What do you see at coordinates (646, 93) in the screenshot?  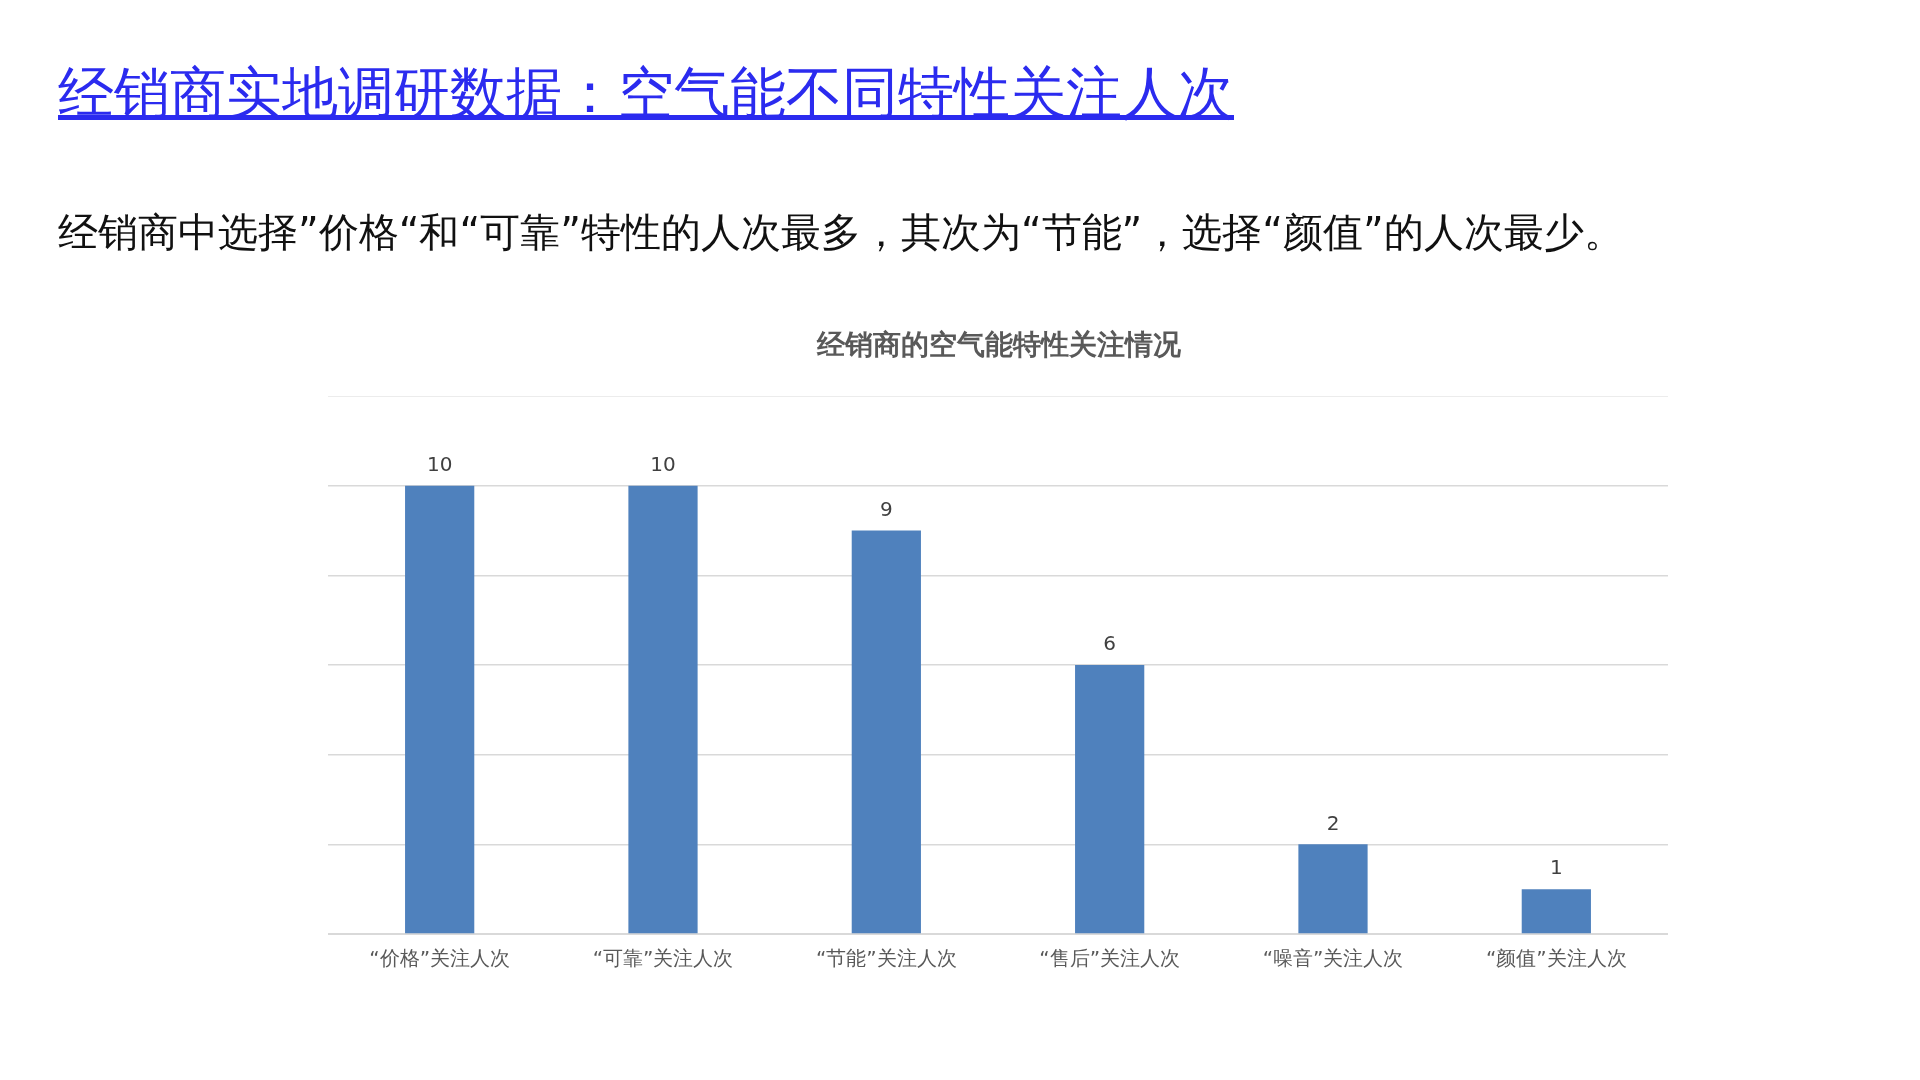 I see `chart-title: 经销商实地调研数据：空气能不同特性关注人次` at bounding box center [646, 93].